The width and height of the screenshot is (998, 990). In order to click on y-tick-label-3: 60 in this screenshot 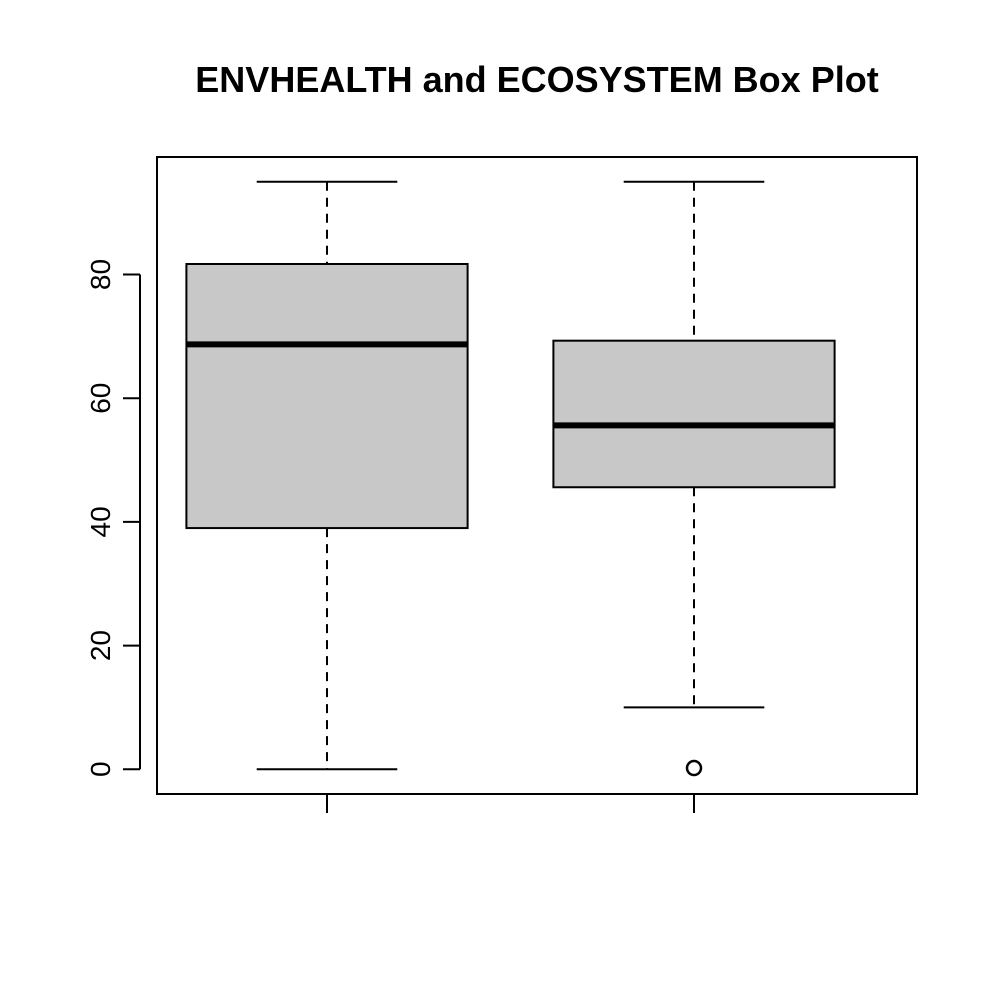, I will do `click(100, 398)`.